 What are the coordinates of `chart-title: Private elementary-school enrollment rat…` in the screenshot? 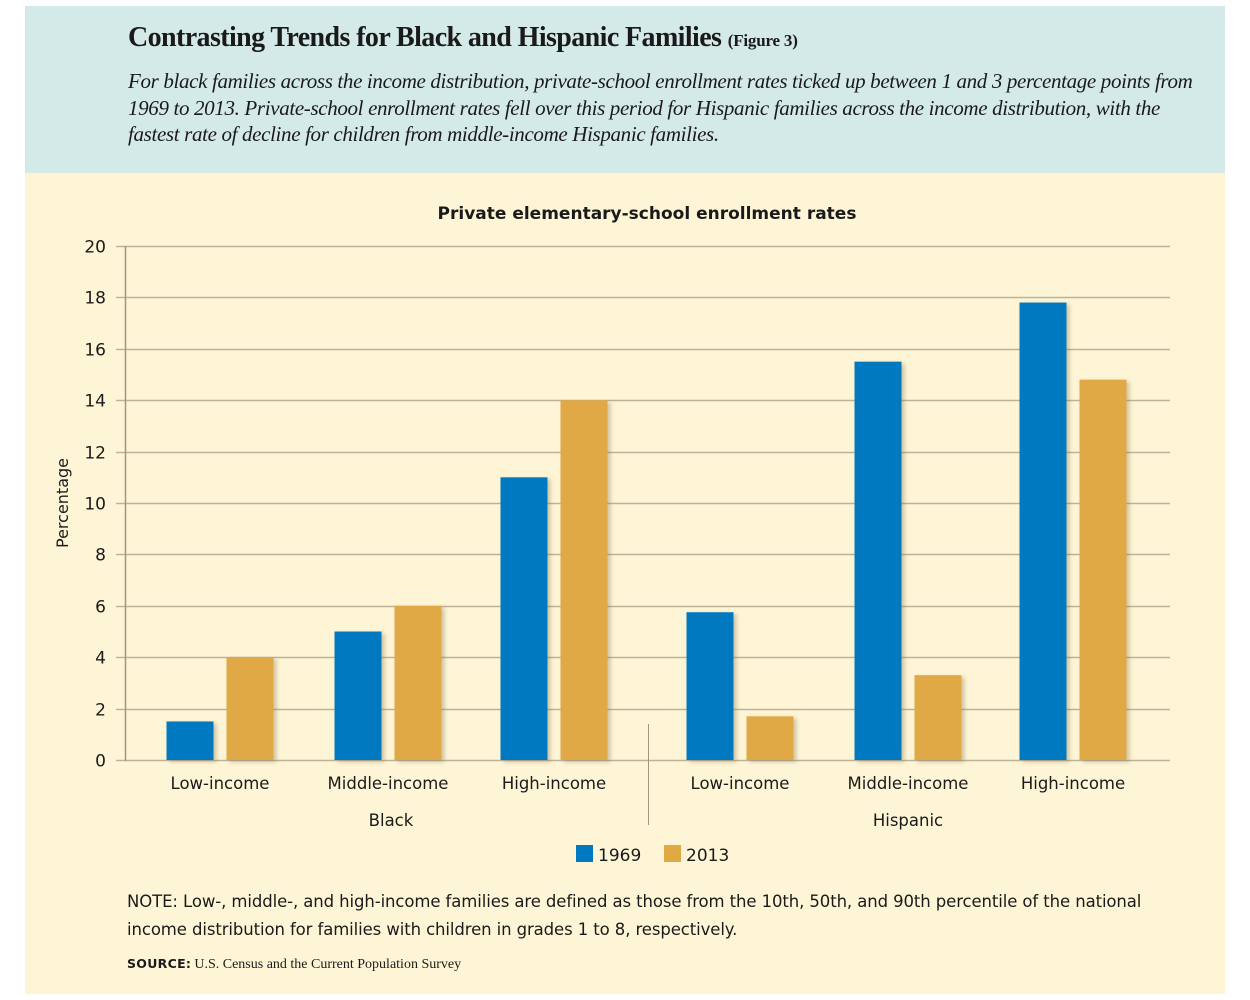 It's located at (647, 214).